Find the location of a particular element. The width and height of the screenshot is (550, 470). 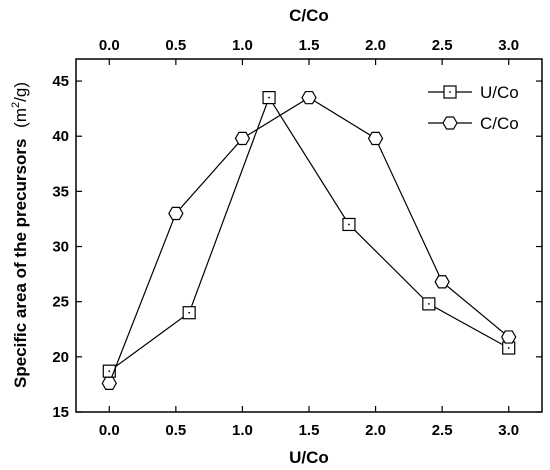

legend-item-u-co: U/Co is located at coordinates (473, 92).